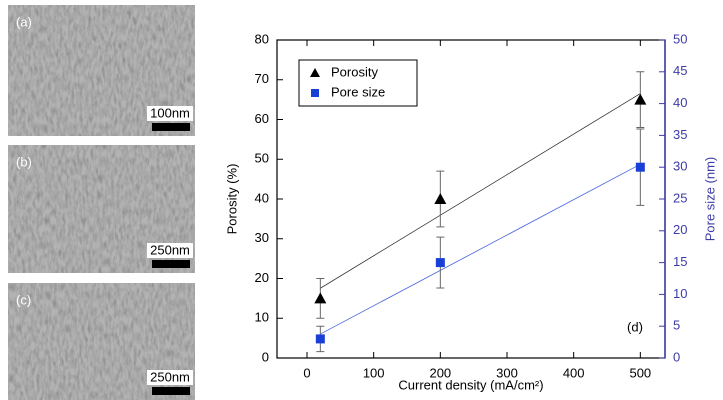  Describe the element at coordinates (358, 91) in the screenshot. I see `legend-label: Pore size` at that location.